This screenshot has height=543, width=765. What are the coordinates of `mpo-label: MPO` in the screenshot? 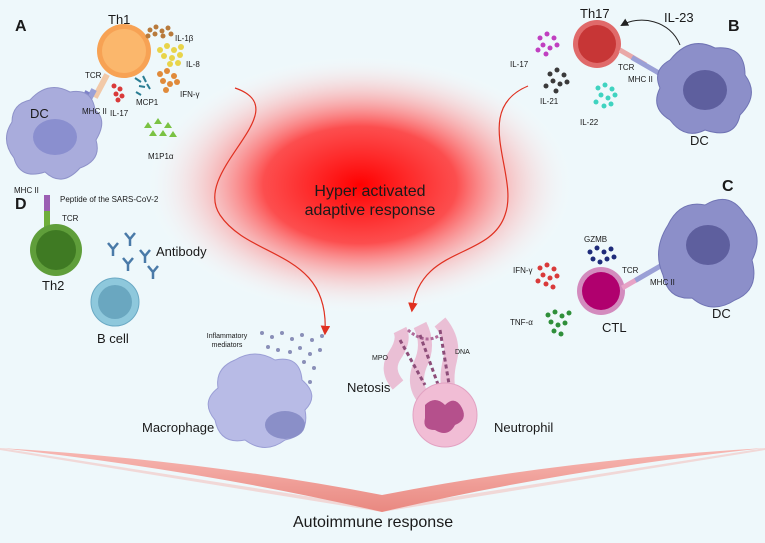 It's located at (380, 358).